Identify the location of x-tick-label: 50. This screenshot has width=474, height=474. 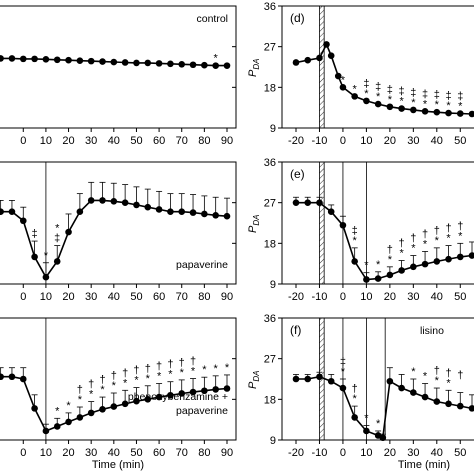
(136, 297).